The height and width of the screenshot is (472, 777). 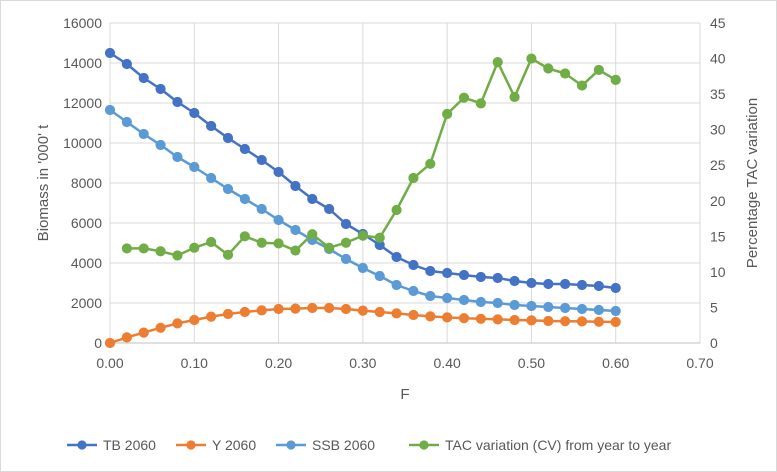 I want to click on x-tick-label: 0.50, so click(x=531, y=363).